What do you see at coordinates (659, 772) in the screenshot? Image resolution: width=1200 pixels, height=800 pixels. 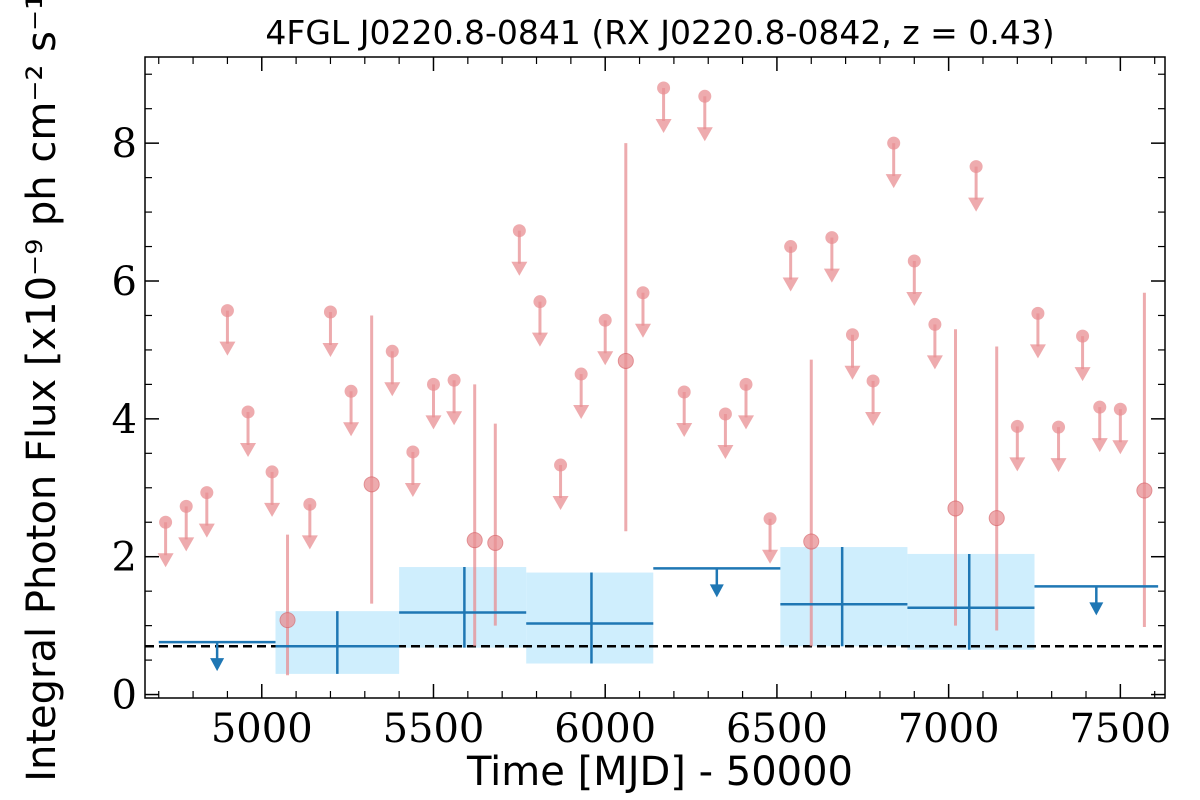 I see `x-axis-label: Time [MJD] - 50000` at bounding box center [659, 772].